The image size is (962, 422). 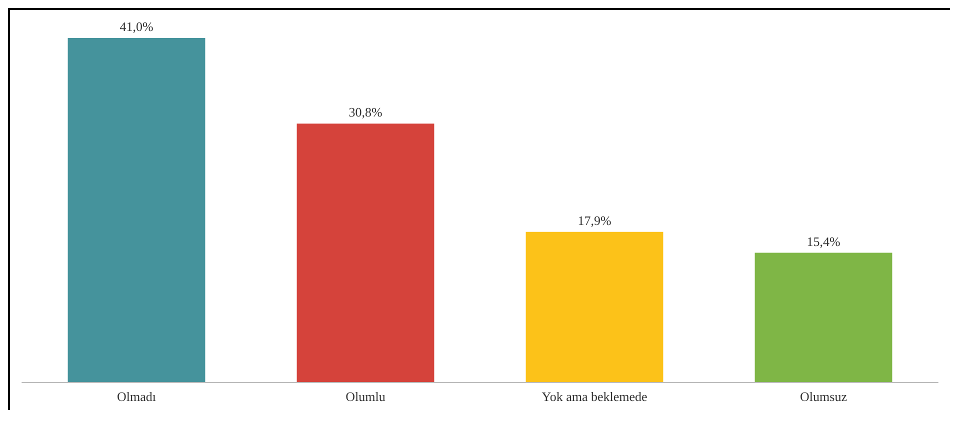 I want to click on data-label: 30,8%, so click(x=365, y=112).